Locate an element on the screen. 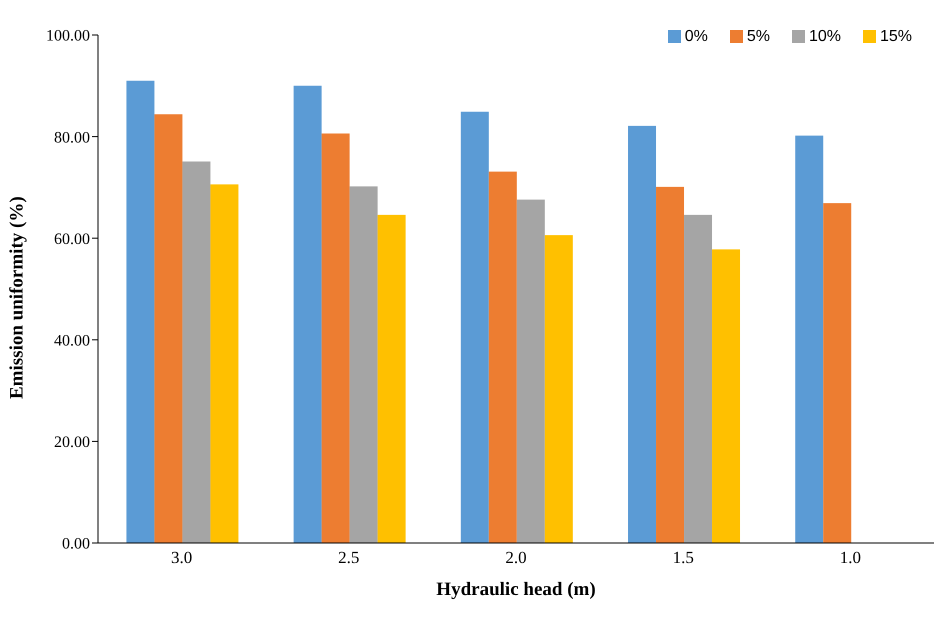  legend-label: 15% is located at coordinates (896, 36).